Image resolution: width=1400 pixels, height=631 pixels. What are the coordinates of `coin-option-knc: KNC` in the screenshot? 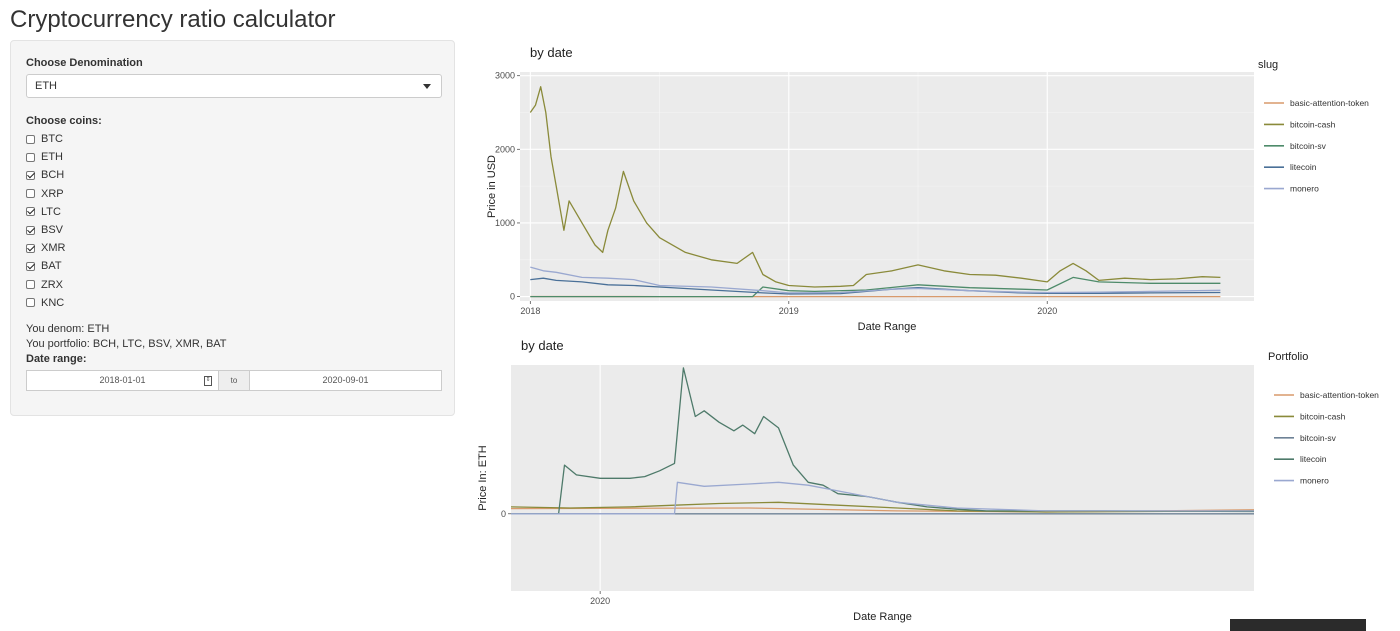 It's located at (45, 303).